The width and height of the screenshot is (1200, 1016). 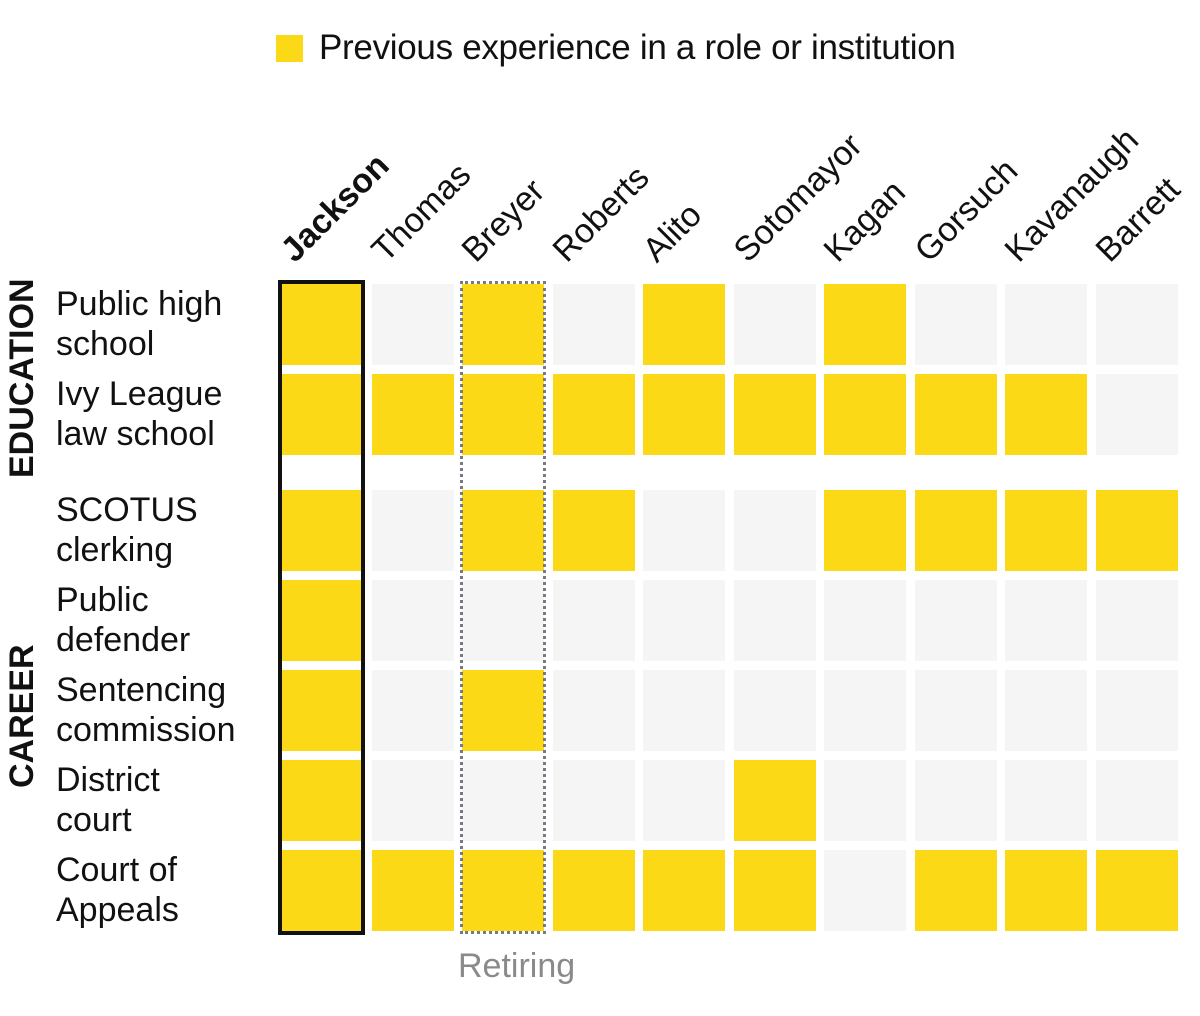 What do you see at coordinates (108, 780) in the screenshot?
I see `row-label-line: District` at bounding box center [108, 780].